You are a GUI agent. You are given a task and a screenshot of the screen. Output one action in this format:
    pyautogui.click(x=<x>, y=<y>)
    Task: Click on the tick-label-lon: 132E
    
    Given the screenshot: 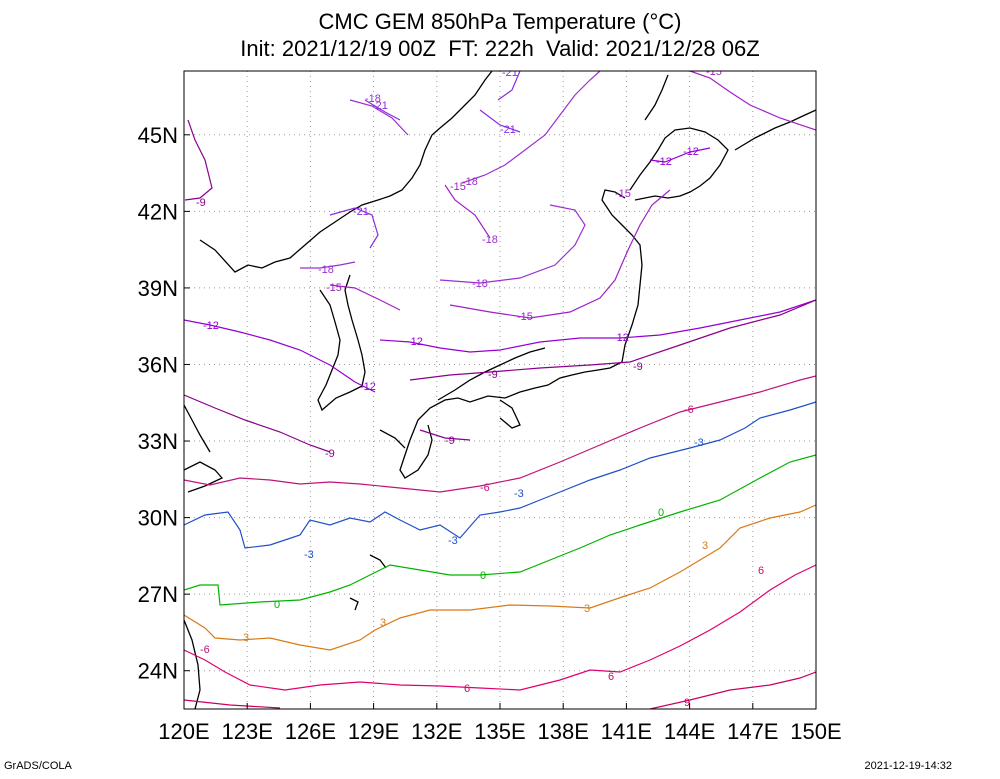 What is the action you would take?
    pyautogui.click(x=436, y=731)
    